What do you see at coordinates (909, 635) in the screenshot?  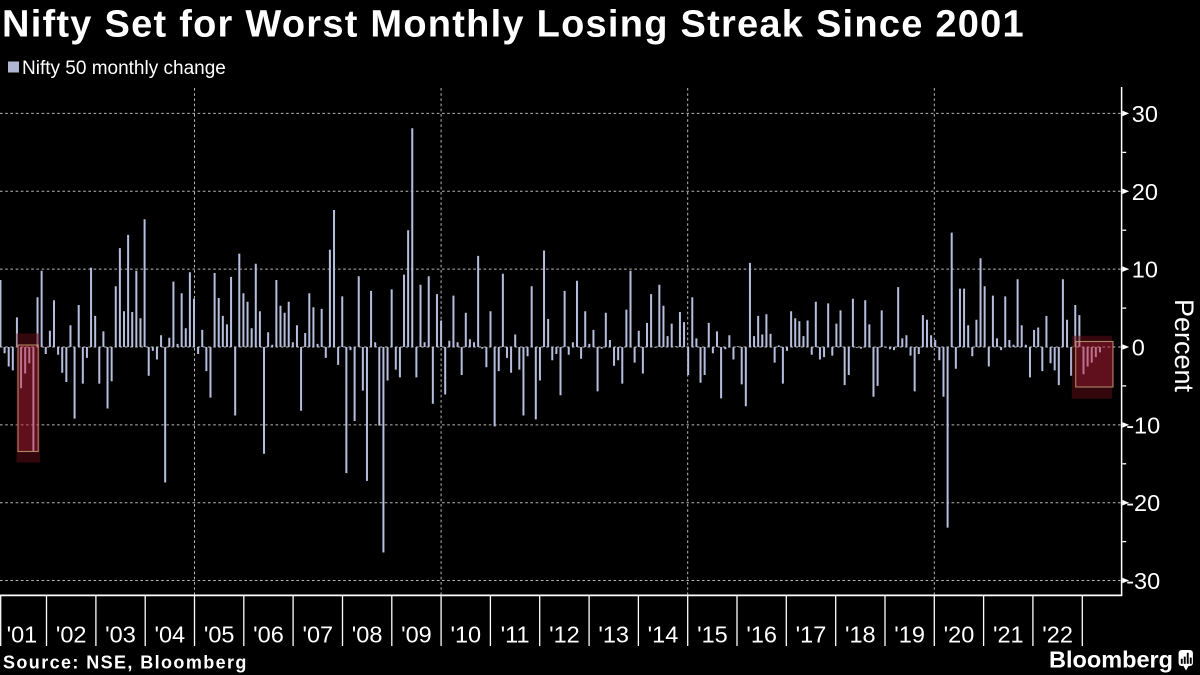 I see `svg-text: '19` at bounding box center [909, 635].